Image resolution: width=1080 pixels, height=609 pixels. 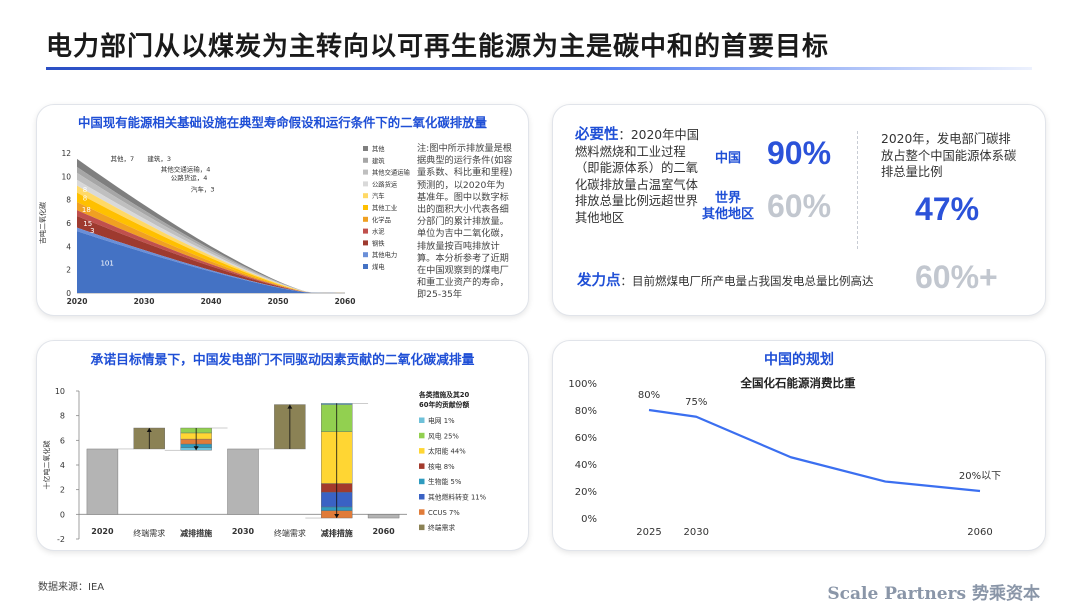 What do you see at coordinates (381, 219) in the screenshot?
I see `legend-label: 化学品` at bounding box center [381, 219].